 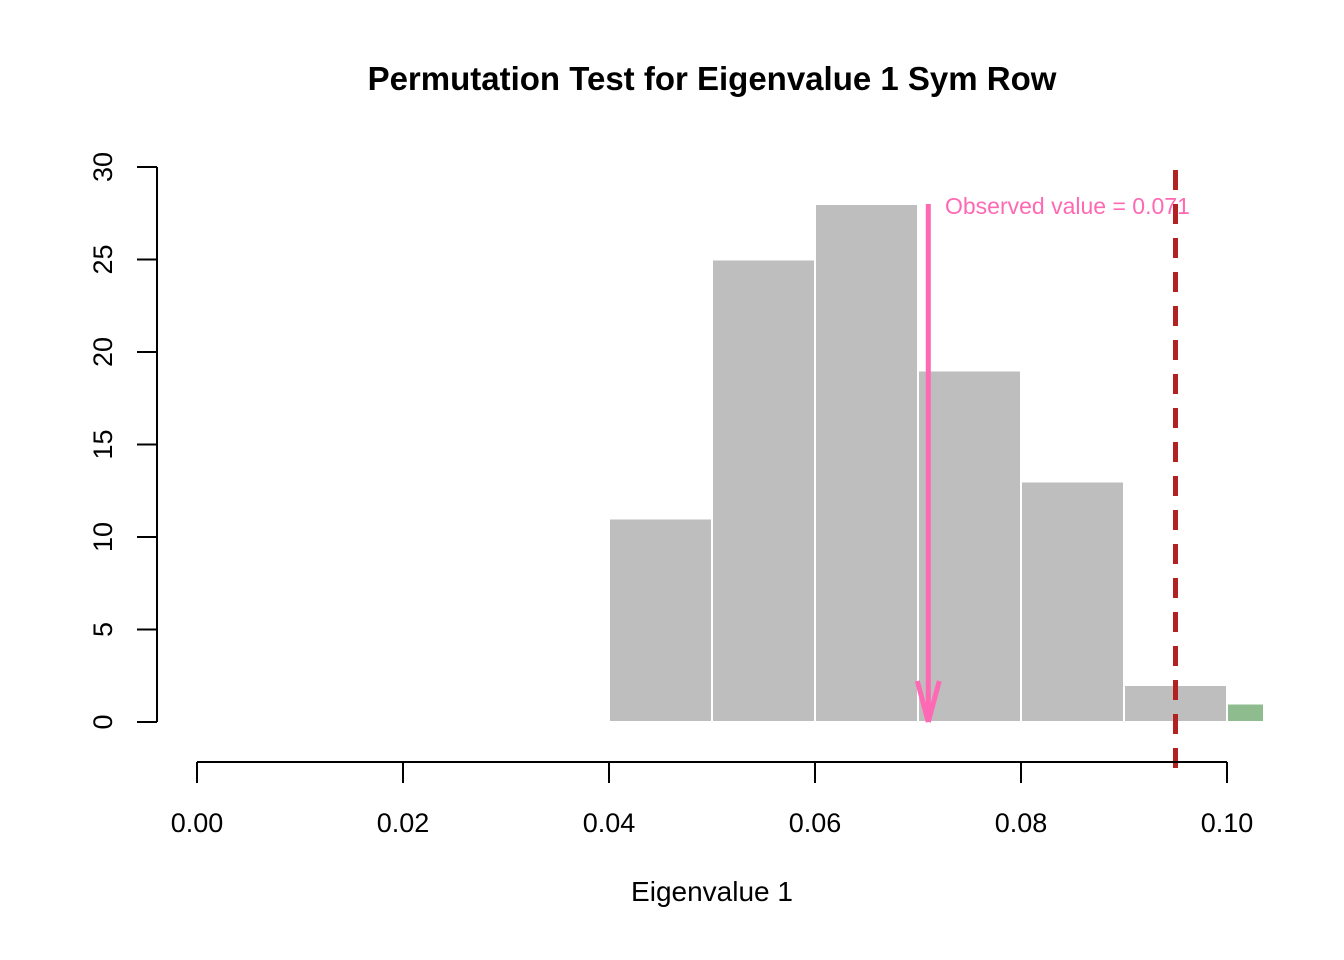 What do you see at coordinates (103, 721) in the screenshot?
I see `y-tick-label: 0` at bounding box center [103, 721].